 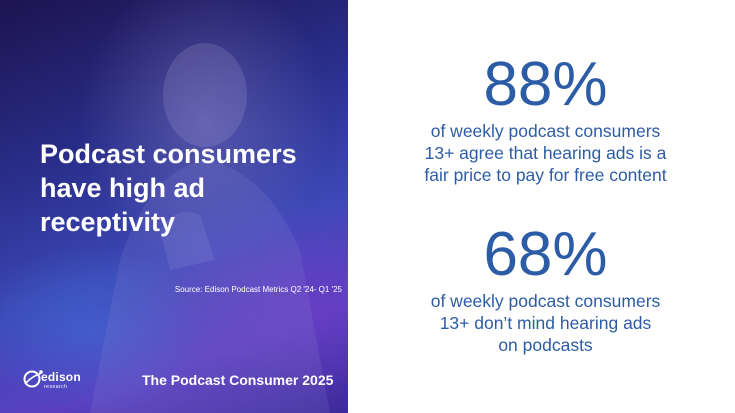 What do you see at coordinates (238, 380) in the screenshot?
I see `report-title: The Podcast Consumer 2025` at bounding box center [238, 380].